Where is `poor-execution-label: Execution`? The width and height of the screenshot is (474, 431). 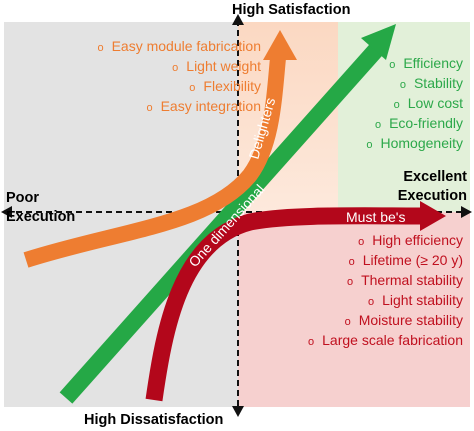
poor-execution-label: Execution is located at coordinates (41, 217).